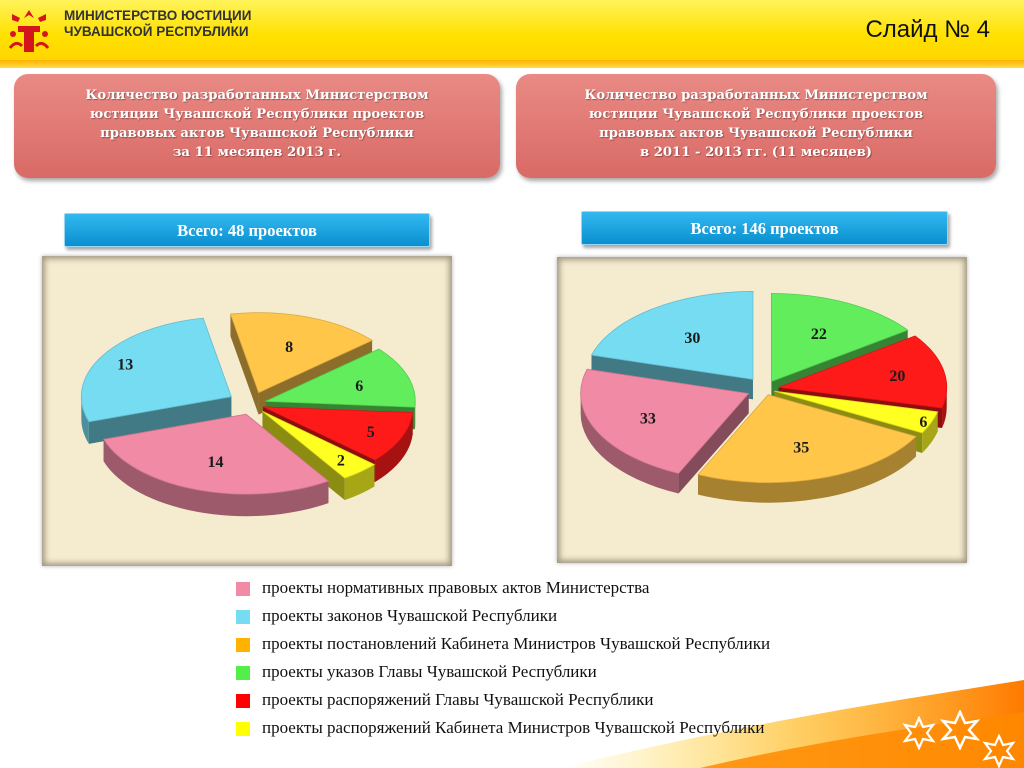 This screenshot has height=768, width=1024. What do you see at coordinates (512, 64) in the screenshot?
I see `header-underline` at bounding box center [512, 64].